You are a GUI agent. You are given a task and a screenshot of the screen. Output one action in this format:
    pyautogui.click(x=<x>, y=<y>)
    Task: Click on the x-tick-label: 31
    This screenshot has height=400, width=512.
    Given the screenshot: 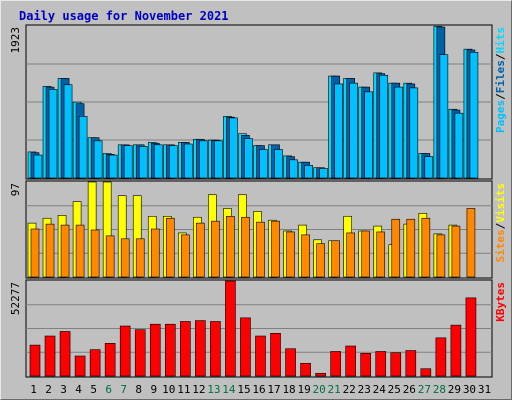 What is the action you would take?
    pyautogui.click(x=484, y=389)
    